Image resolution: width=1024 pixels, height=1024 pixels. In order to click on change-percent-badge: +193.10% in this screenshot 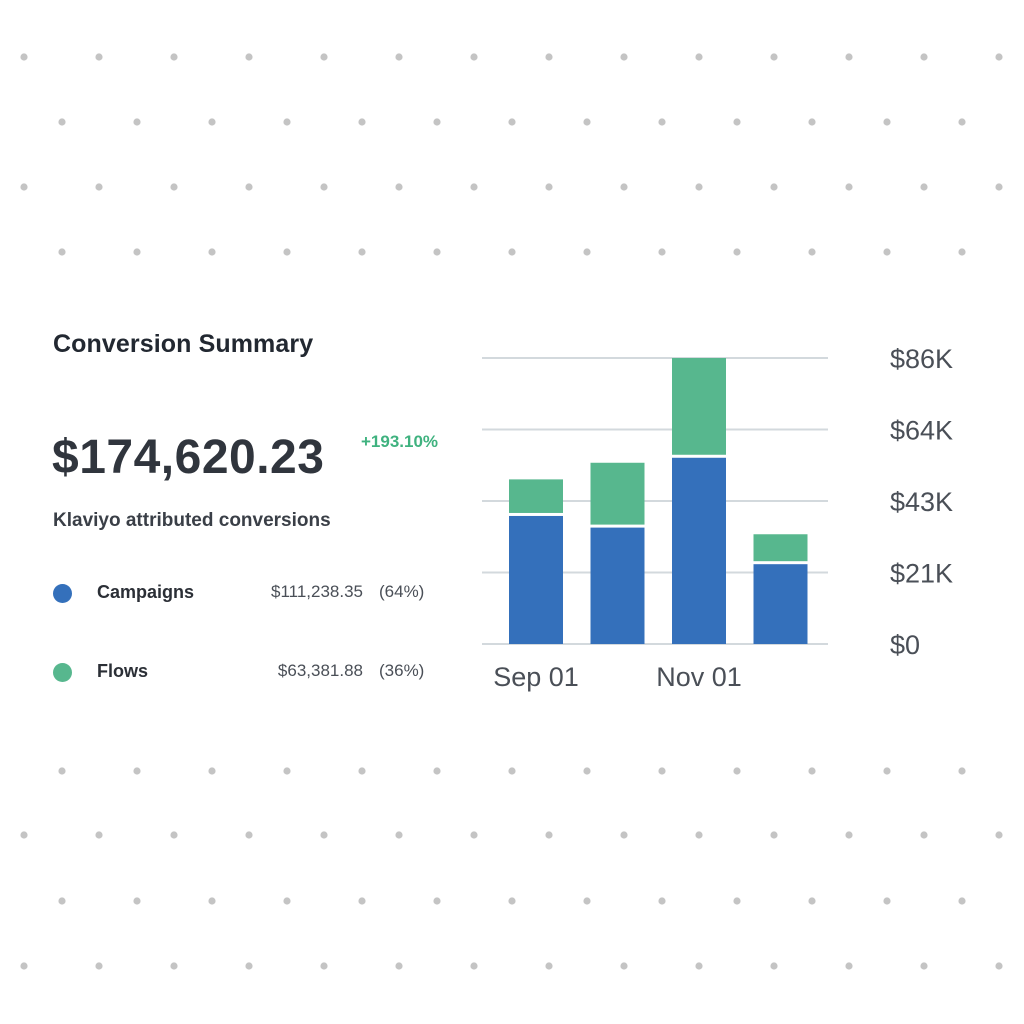, I will do `click(400, 441)`.